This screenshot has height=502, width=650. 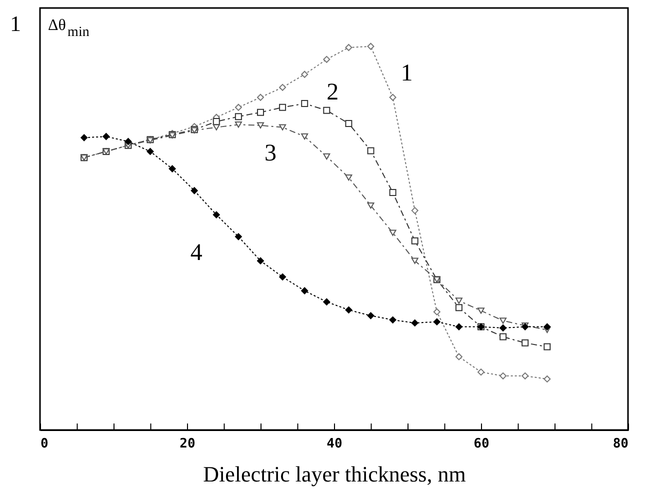 What do you see at coordinates (188, 444) in the screenshot?
I see `x-tick-label: 20` at bounding box center [188, 444].